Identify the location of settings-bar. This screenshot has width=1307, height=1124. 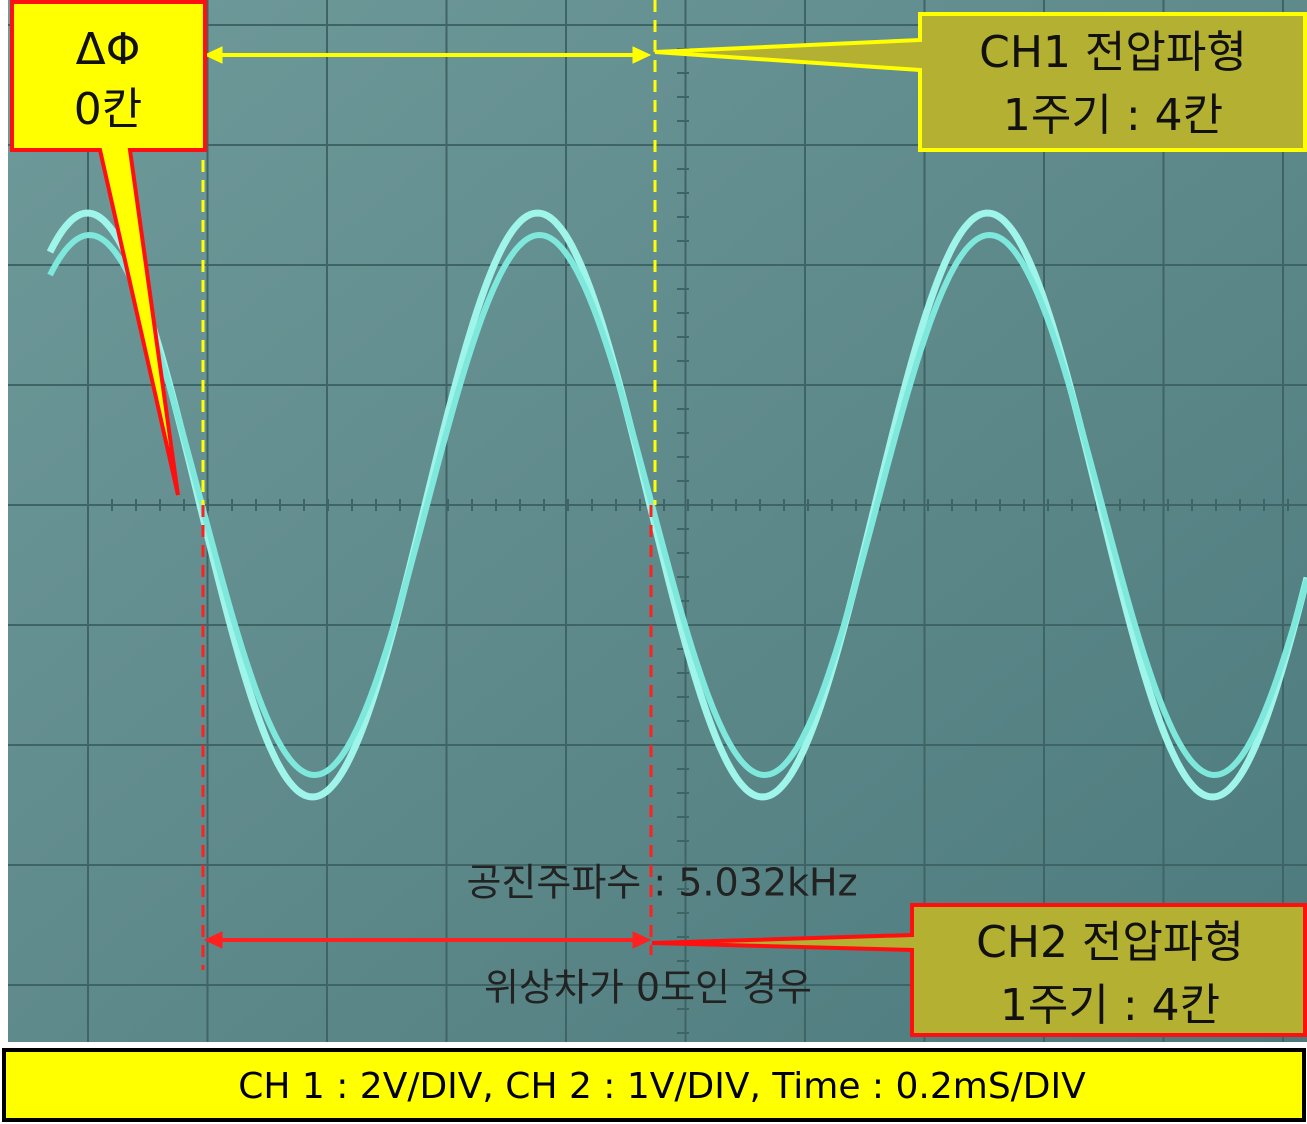
(654, 1085).